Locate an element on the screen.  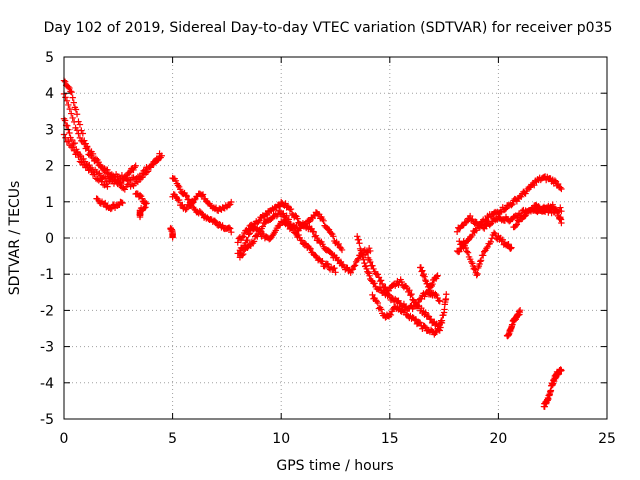
series-track-h is located at coordinates (202, 202).